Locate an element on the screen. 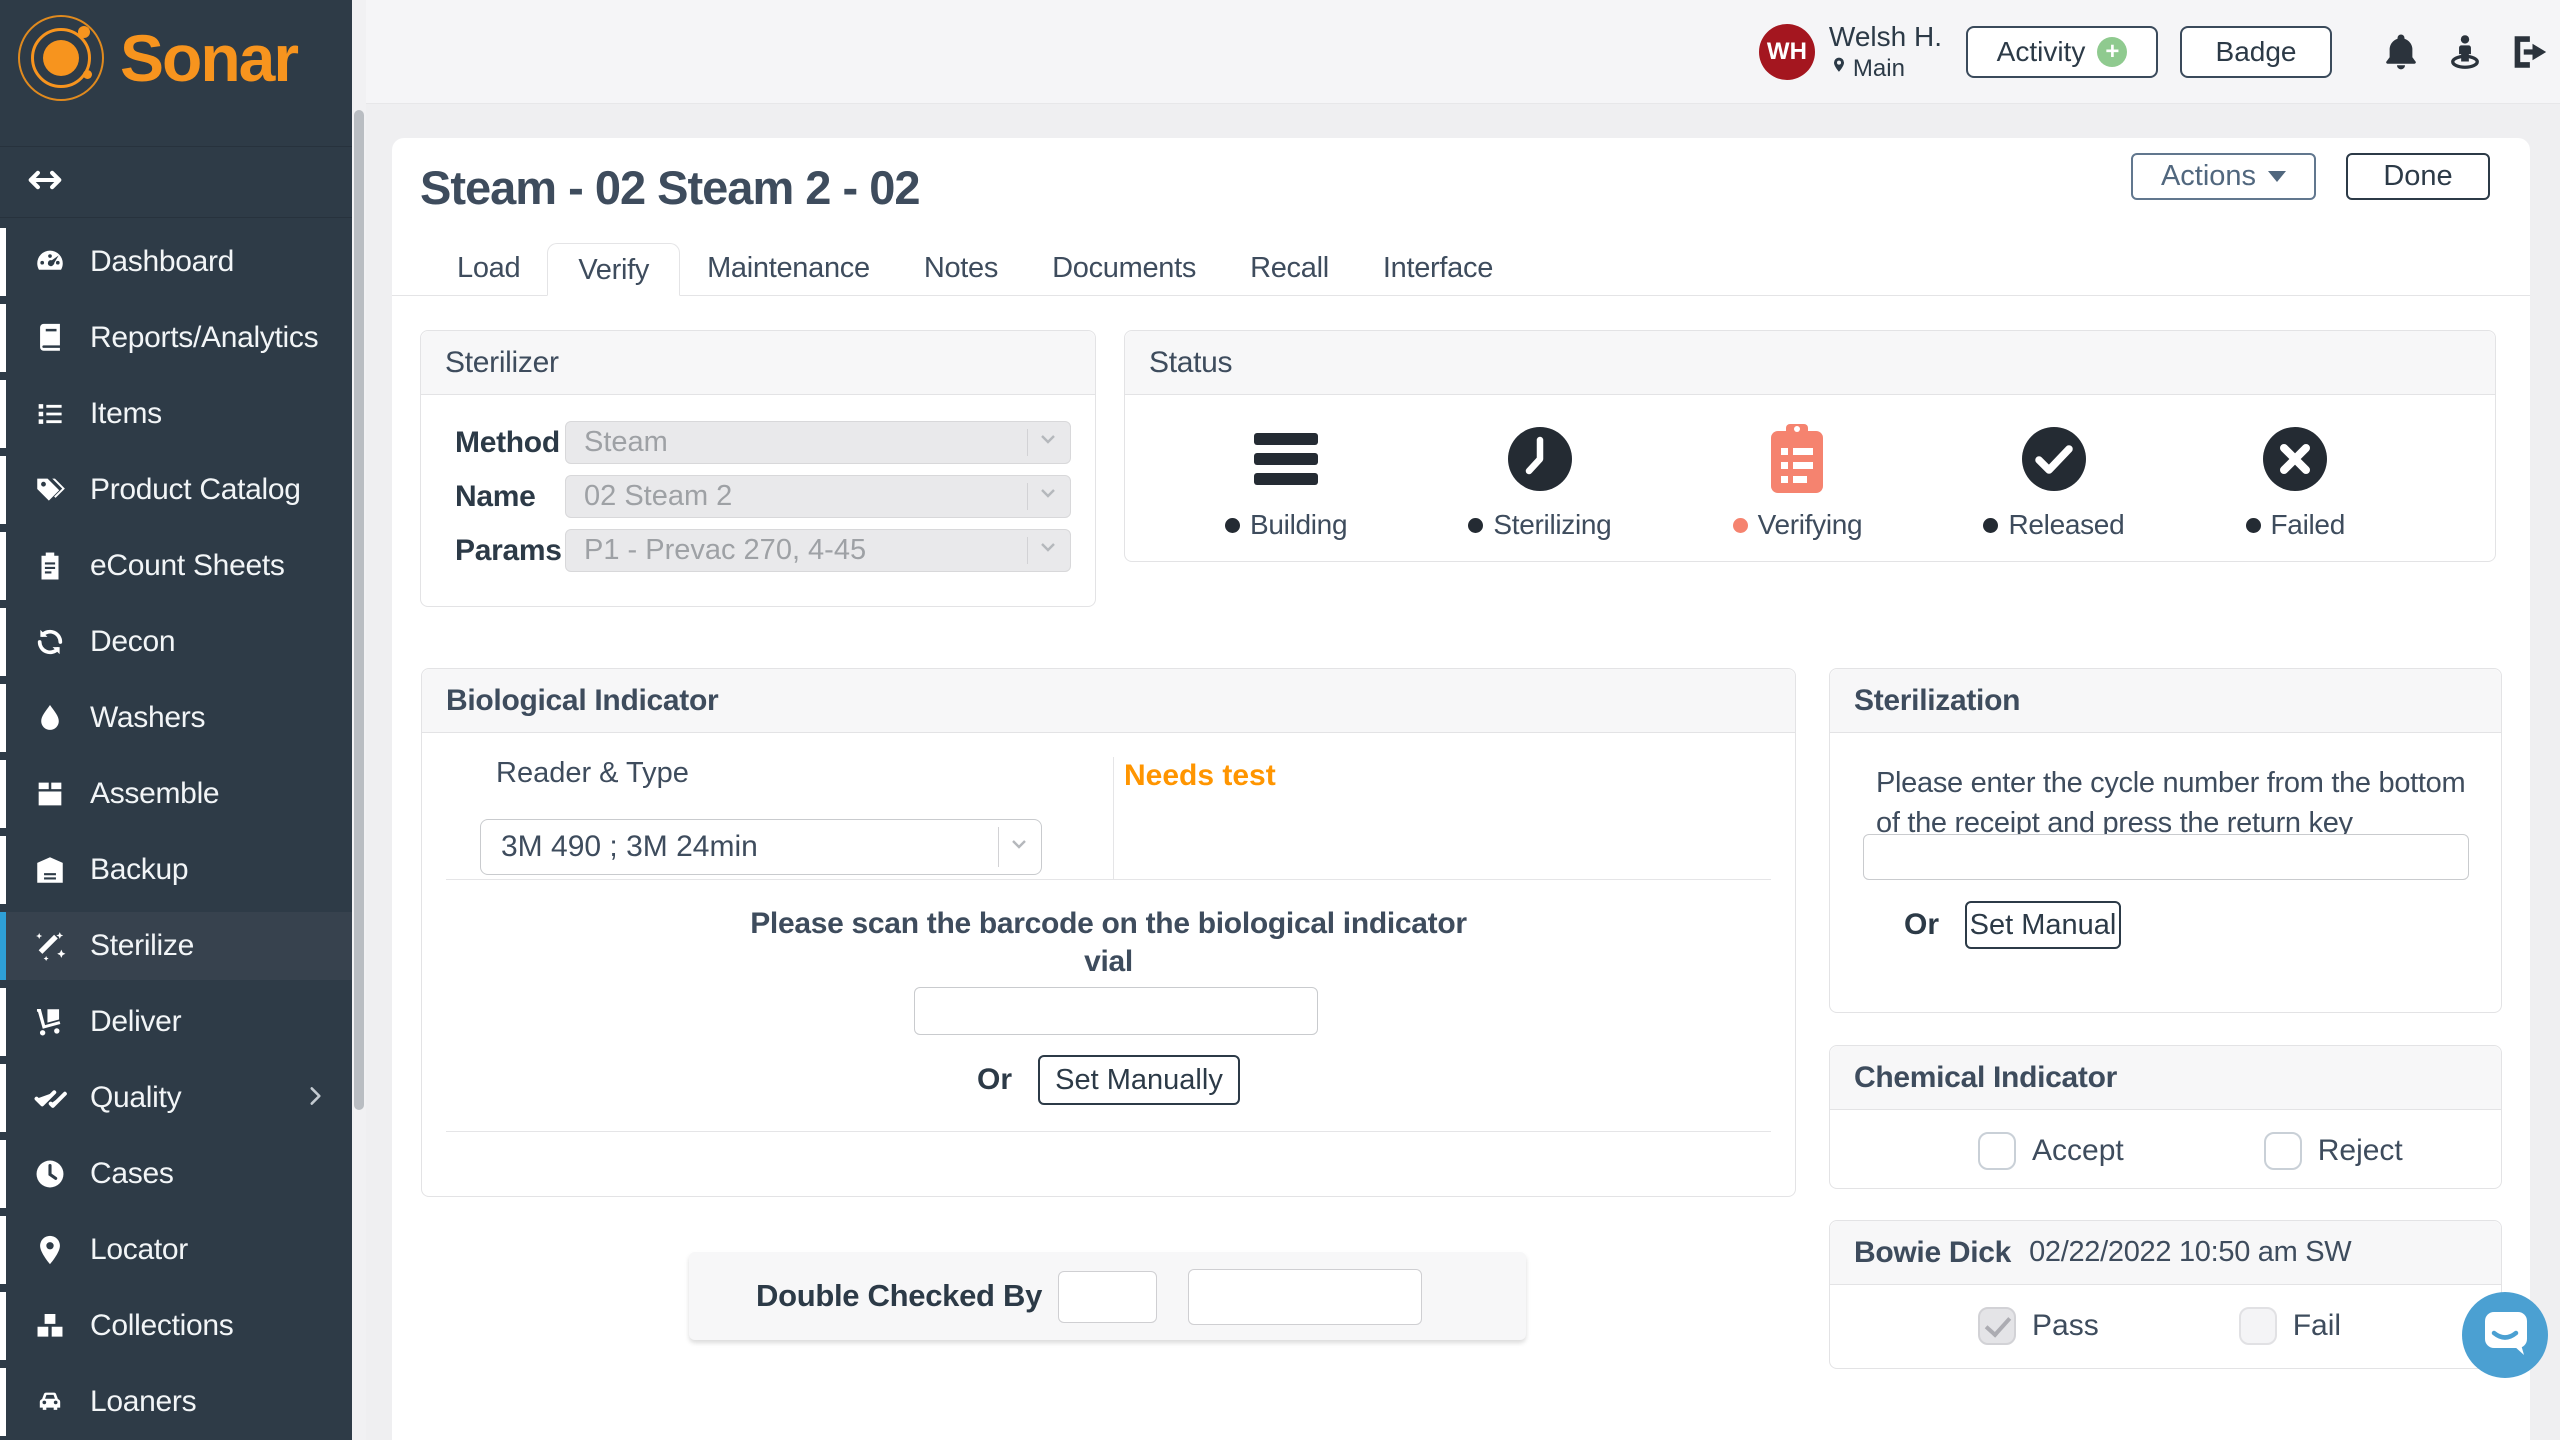 The height and width of the screenshot is (1440, 2560). status-building: Building is located at coordinates (1286, 481).